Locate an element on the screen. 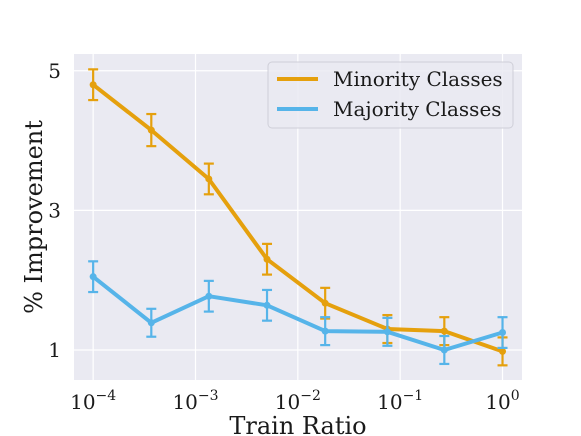  x-tick-base-3: 10 is located at coordinates (389, 402).